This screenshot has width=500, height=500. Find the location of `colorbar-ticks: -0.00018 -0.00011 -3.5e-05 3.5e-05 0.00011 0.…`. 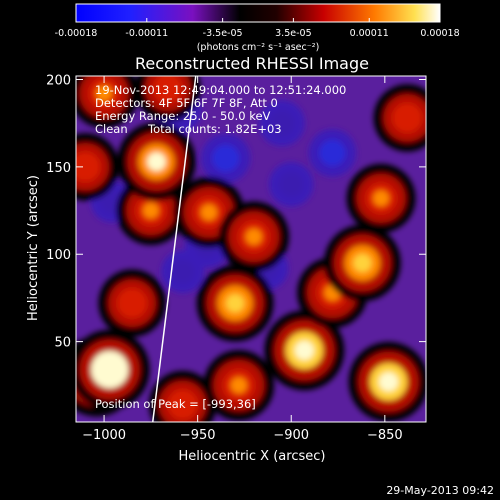

colorbar-ticks: -0.00018 -0.00011 -3.5e-05 3.5e-05 0.00011 0.… is located at coordinates (257, 28).